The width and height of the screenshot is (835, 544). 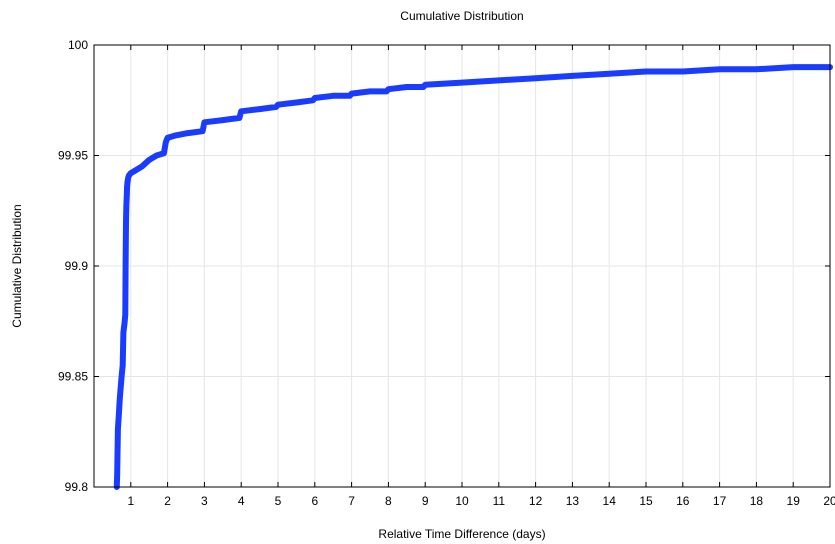 What do you see at coordinates (610, 501) in the screenshot?
I see `x-tick-label: 14` at bounding box center [610, 501].